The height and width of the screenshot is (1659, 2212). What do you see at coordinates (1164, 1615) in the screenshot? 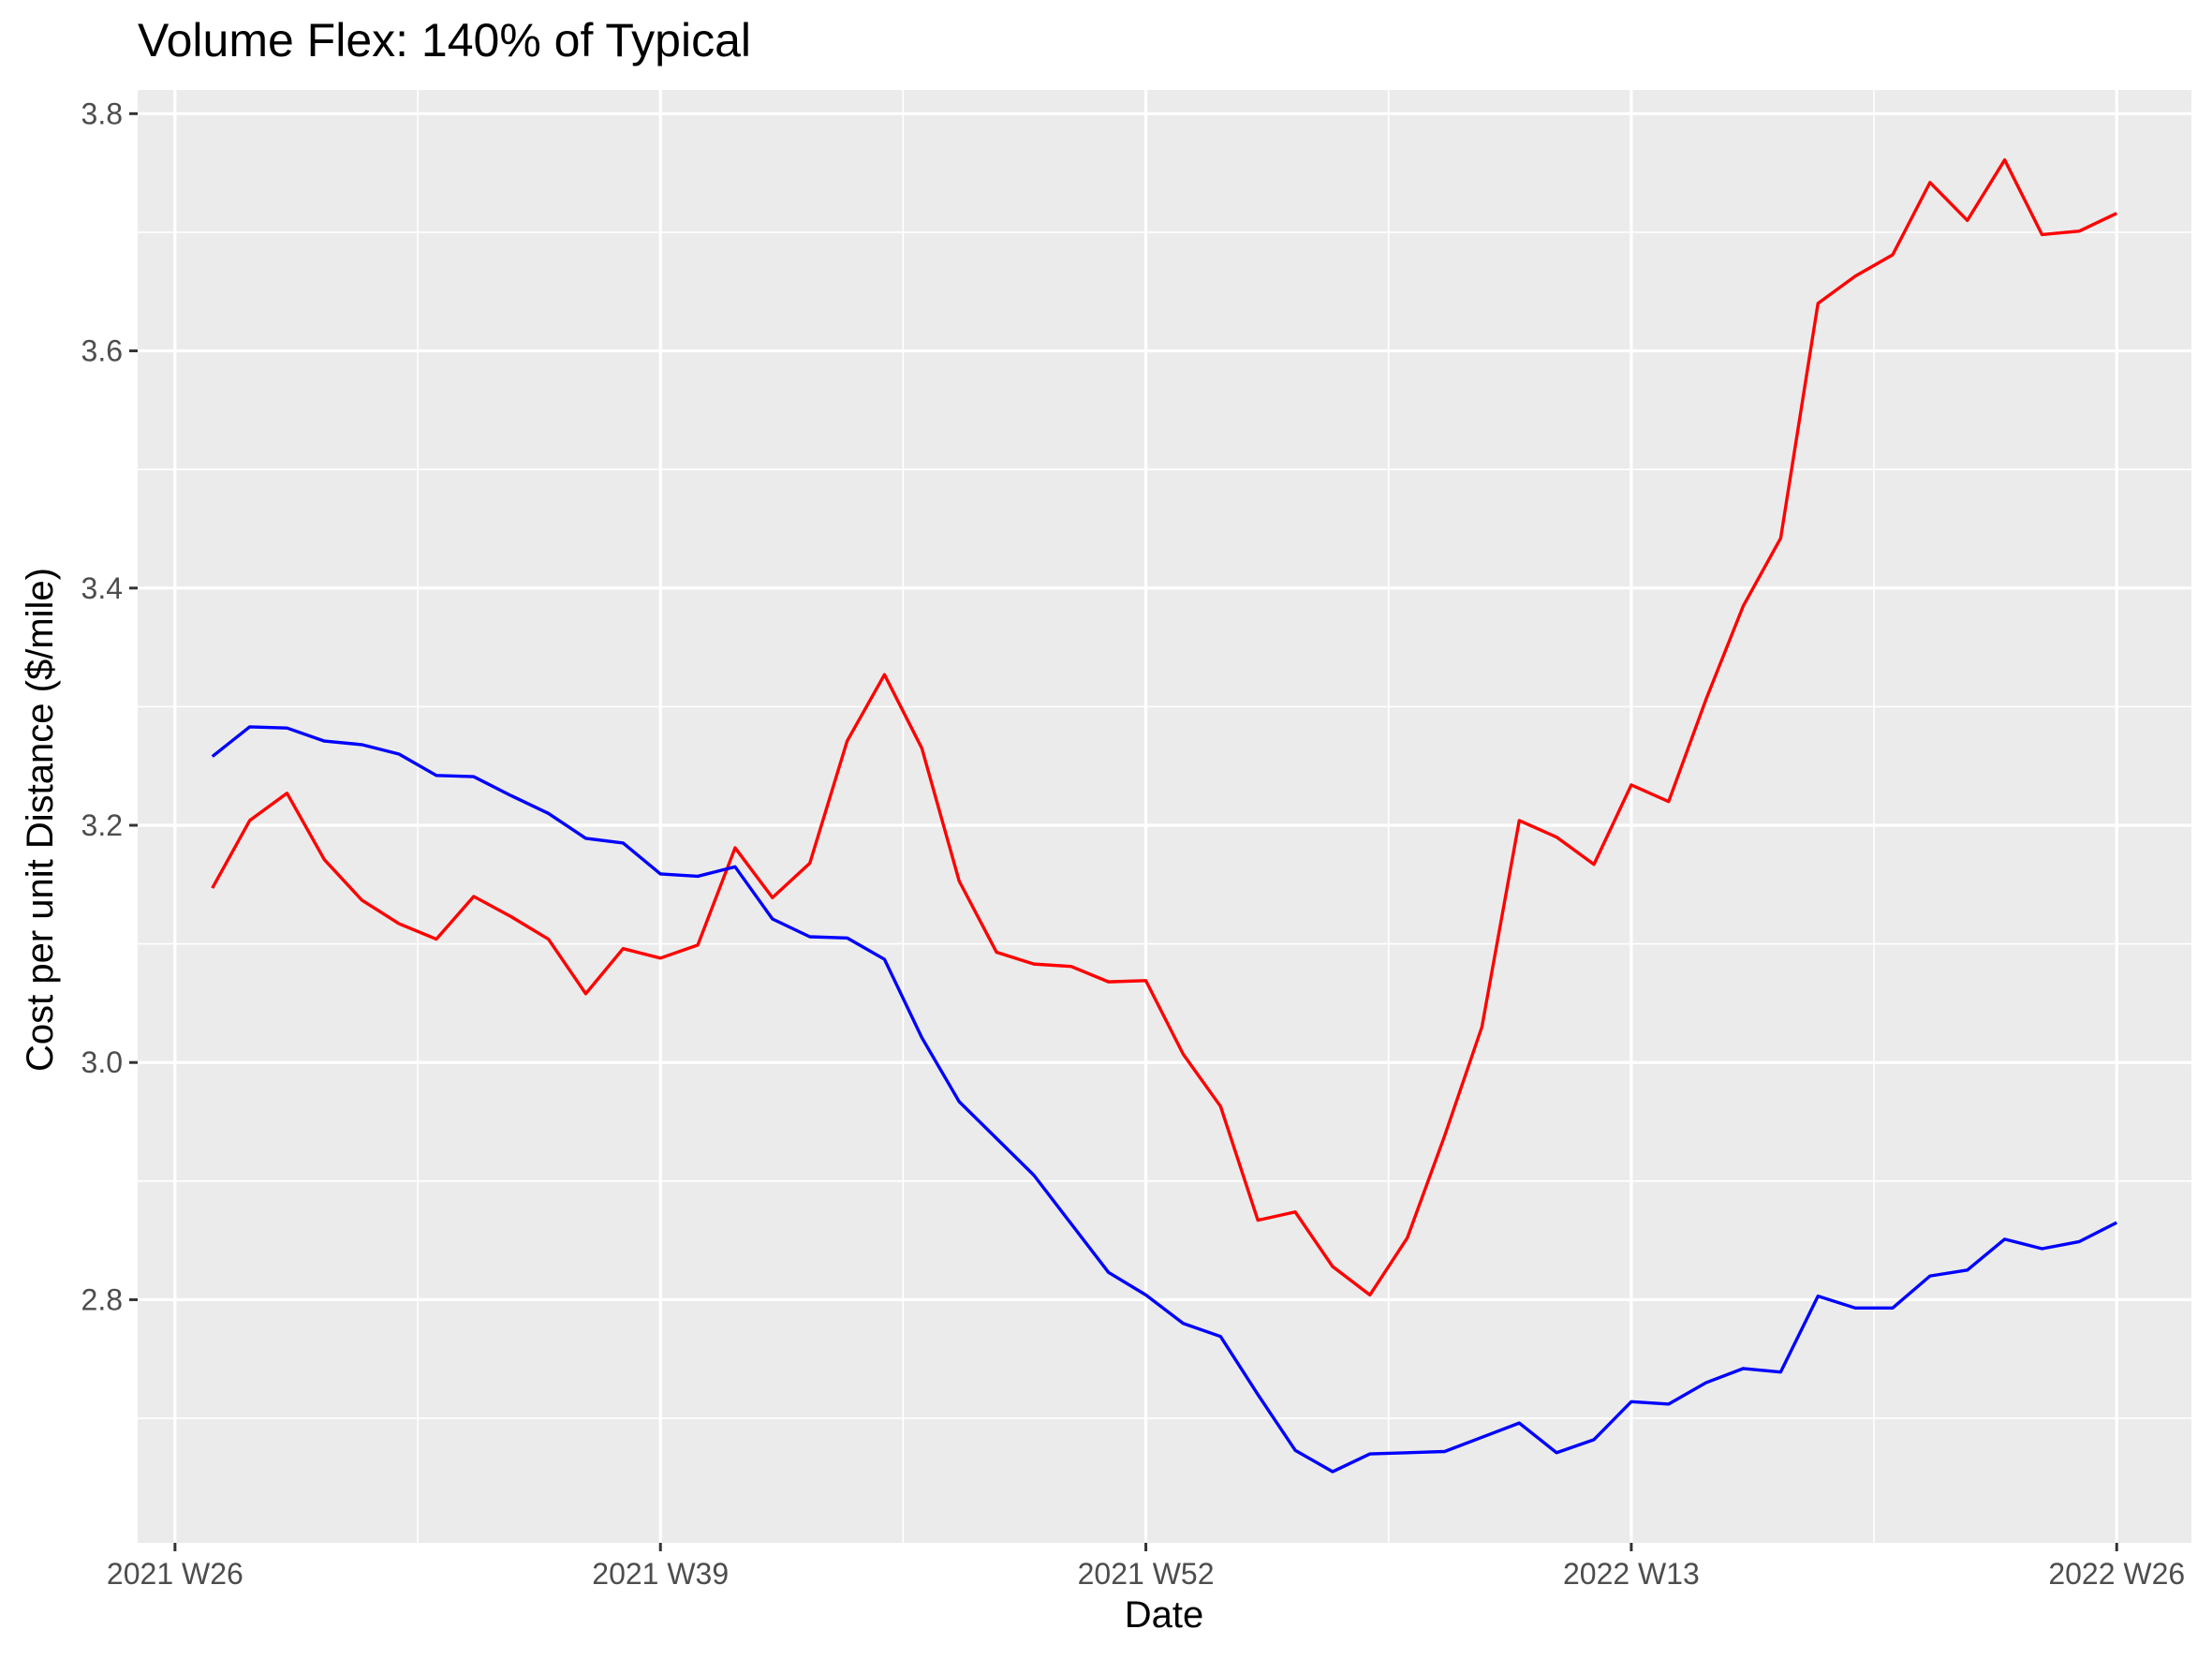
I see `x-axis-title: Date` at bounding box center [1164, 1615].